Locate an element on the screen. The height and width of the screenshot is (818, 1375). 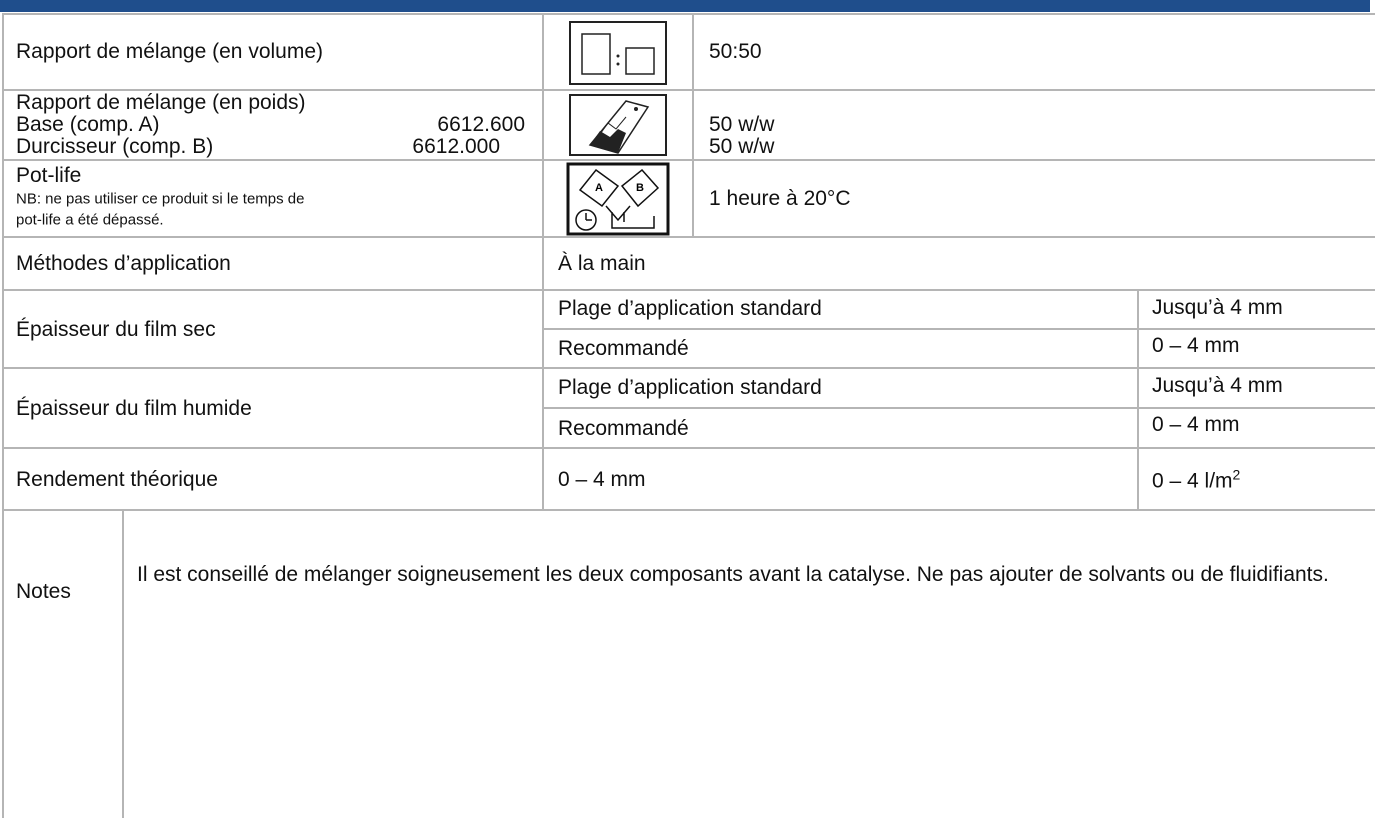
row-label: Pot-life is located at coordinates (49, 175).